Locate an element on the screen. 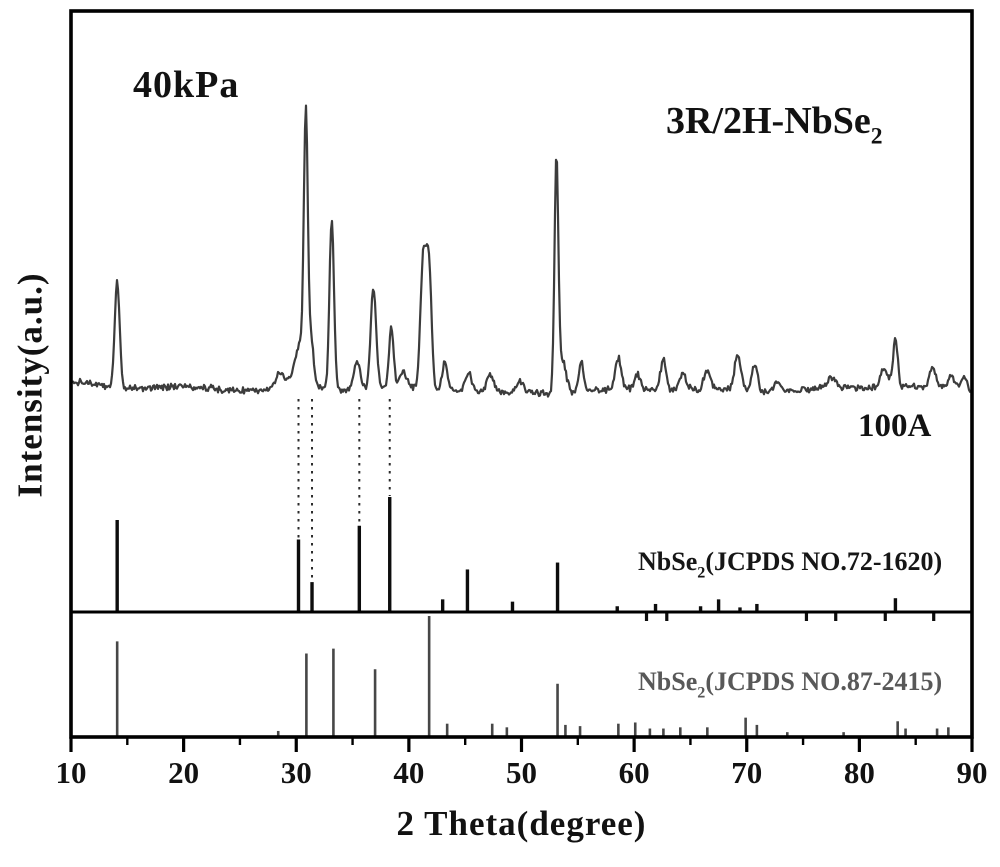 This screenshot has width=1000, height=867. phase-text: 3R/2H-NbSe is located at coordinates (768, 121).